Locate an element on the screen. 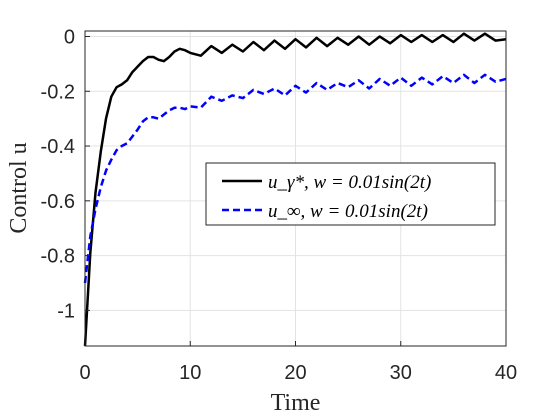 The height and width of the screenshot is (420, 560). legend-box is located at coordinates (350, 194).